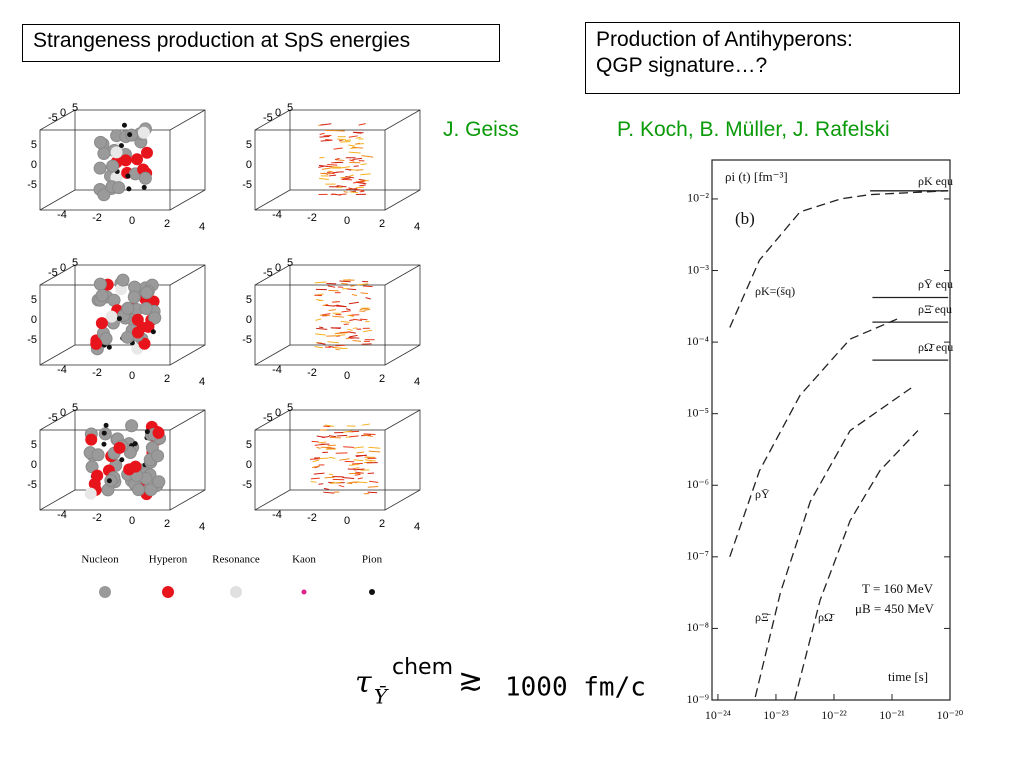  What do you see at coordinates (935, 284) in the screenshot?
I see `curve-label: ρȲ equ` at bounding box center [935, 284].